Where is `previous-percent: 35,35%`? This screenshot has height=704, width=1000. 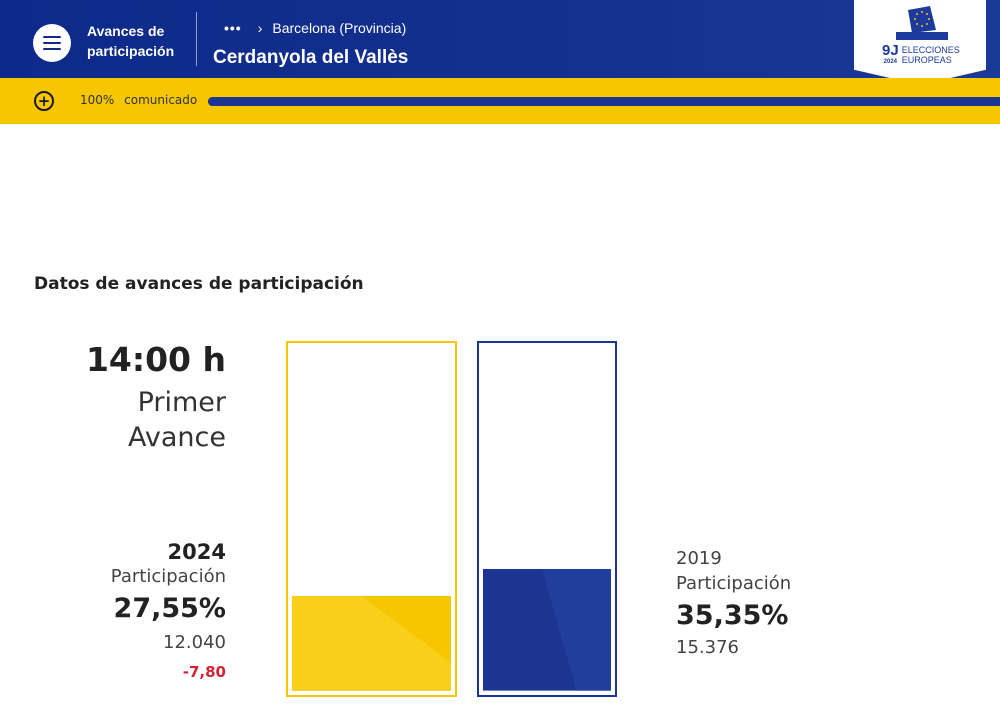 previous-percent: 35,35% is located at coordinates (732, 615).